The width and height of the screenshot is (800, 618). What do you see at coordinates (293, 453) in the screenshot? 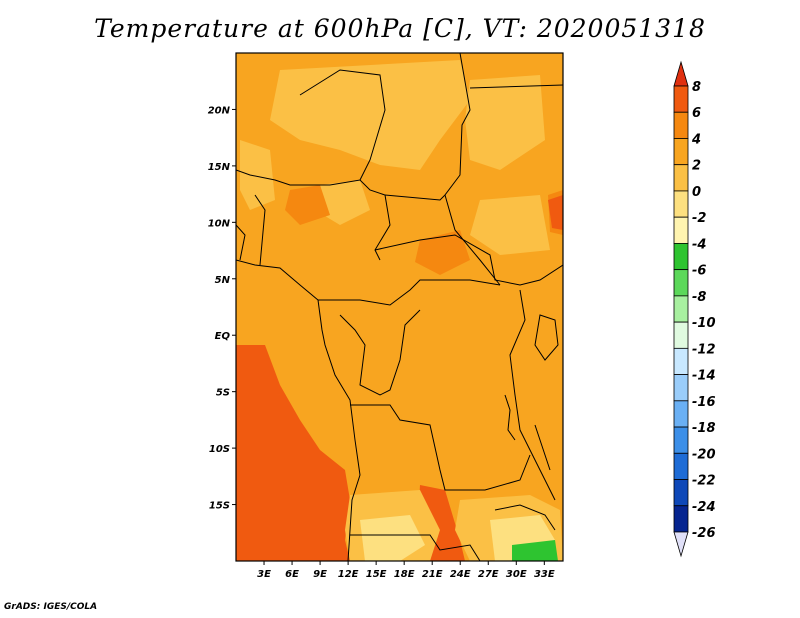
I see `field-hot-southwest` at bounding box center [293, 453].